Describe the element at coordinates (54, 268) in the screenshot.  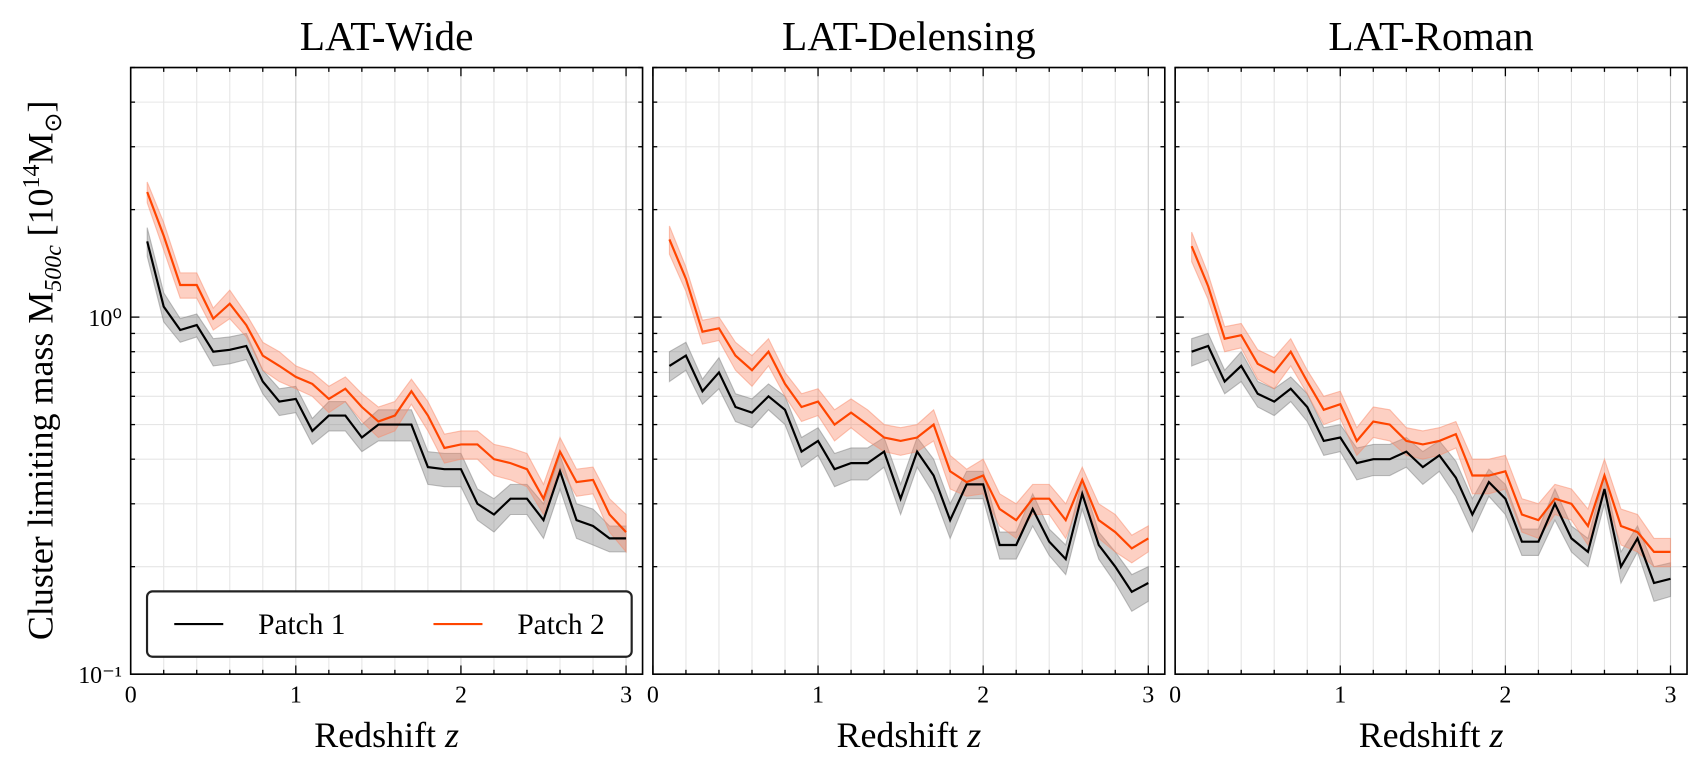
I see `y-label-sub: 500c` at that location.